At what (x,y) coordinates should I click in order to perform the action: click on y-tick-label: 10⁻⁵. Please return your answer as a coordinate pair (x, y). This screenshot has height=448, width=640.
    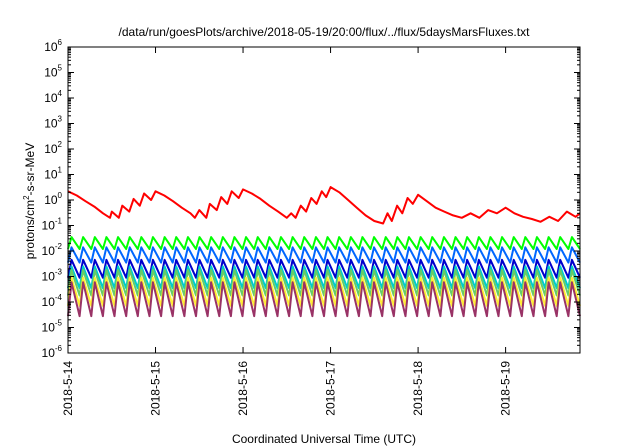
    Looking at the image, I should click on (52, 327).